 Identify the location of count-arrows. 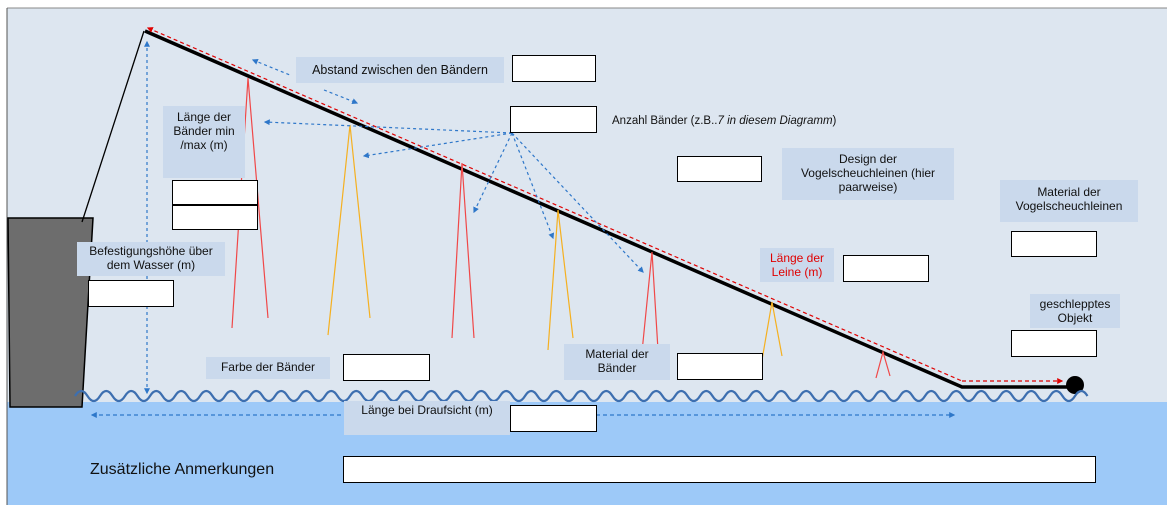
(453, 196).